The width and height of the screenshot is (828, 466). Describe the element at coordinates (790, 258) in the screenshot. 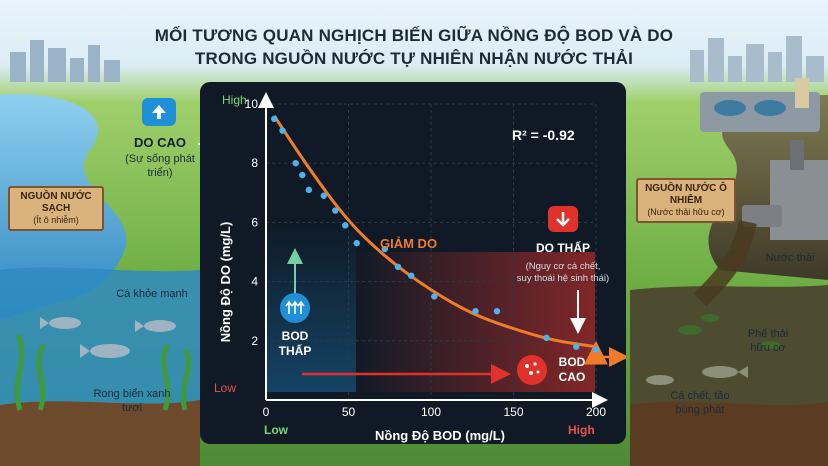

I see `wastewater-label: Nước thải` at that location.